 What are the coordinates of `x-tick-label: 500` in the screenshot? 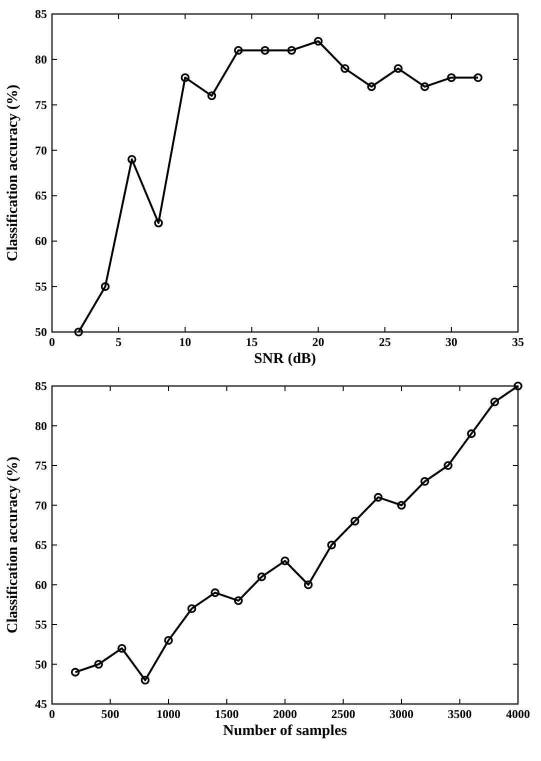 It's located at (110, 714).